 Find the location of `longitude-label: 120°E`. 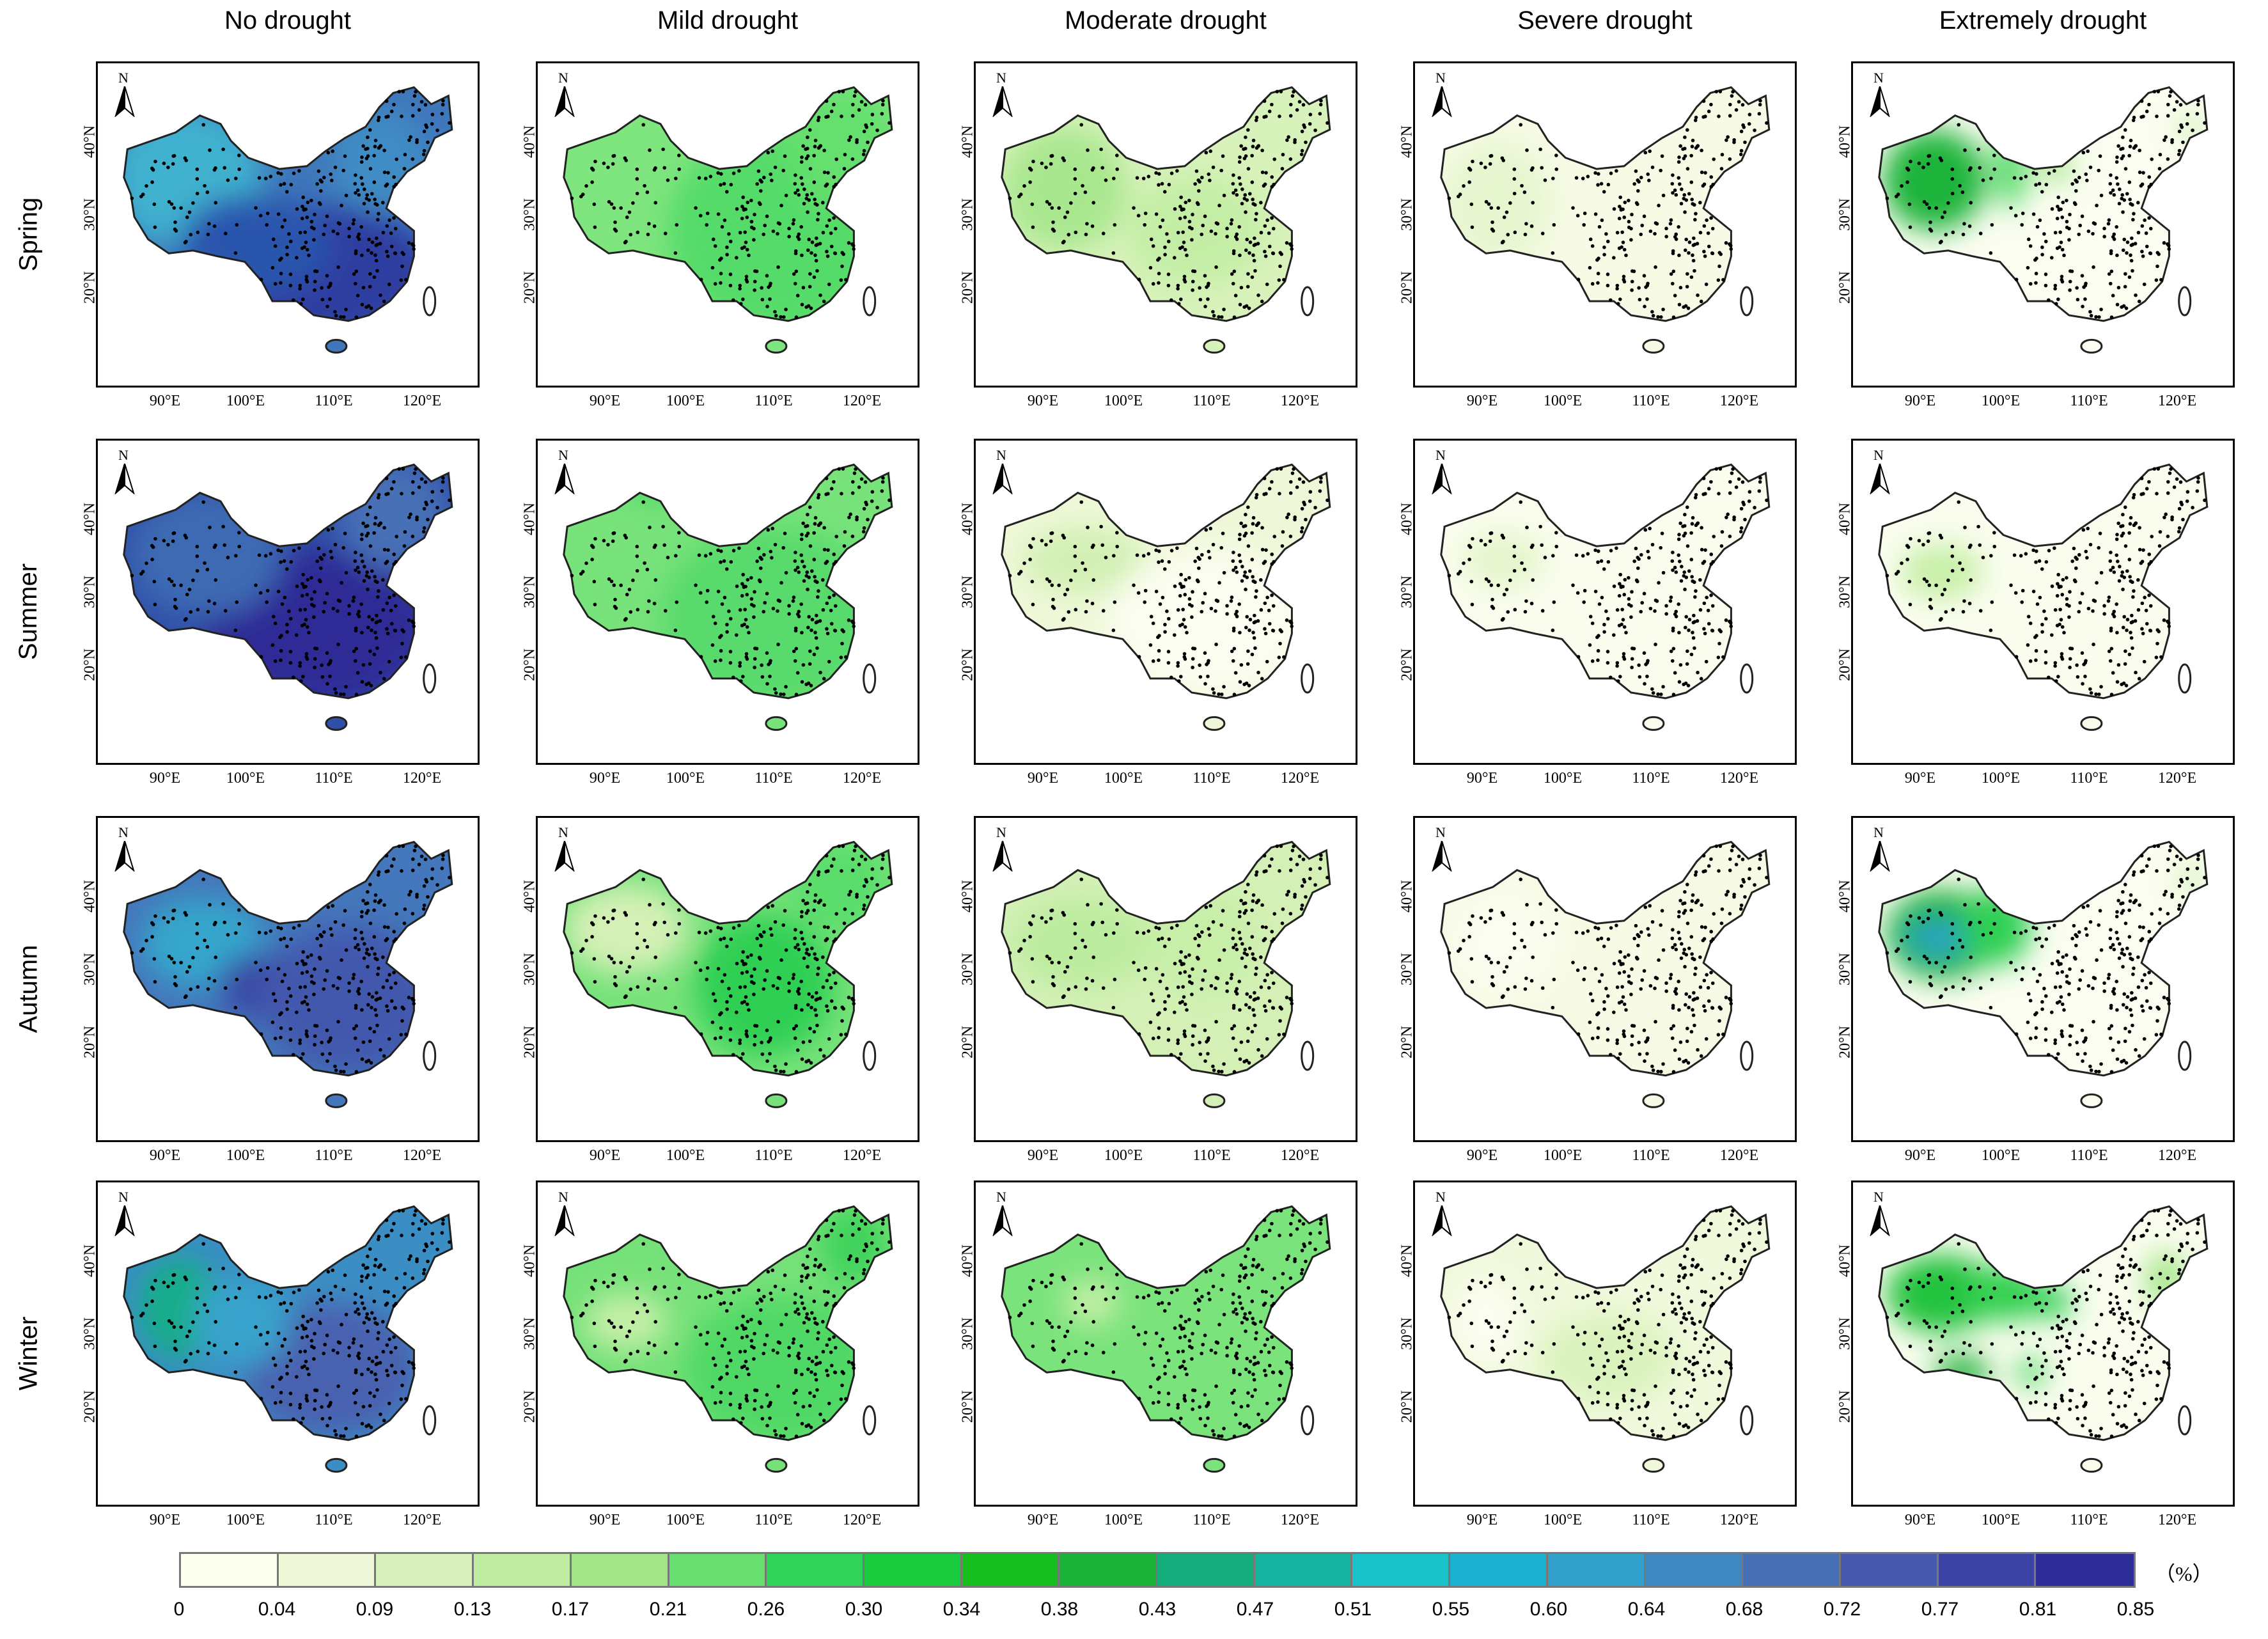

longitude-label: 120°E is located at coordinates (422, 779).